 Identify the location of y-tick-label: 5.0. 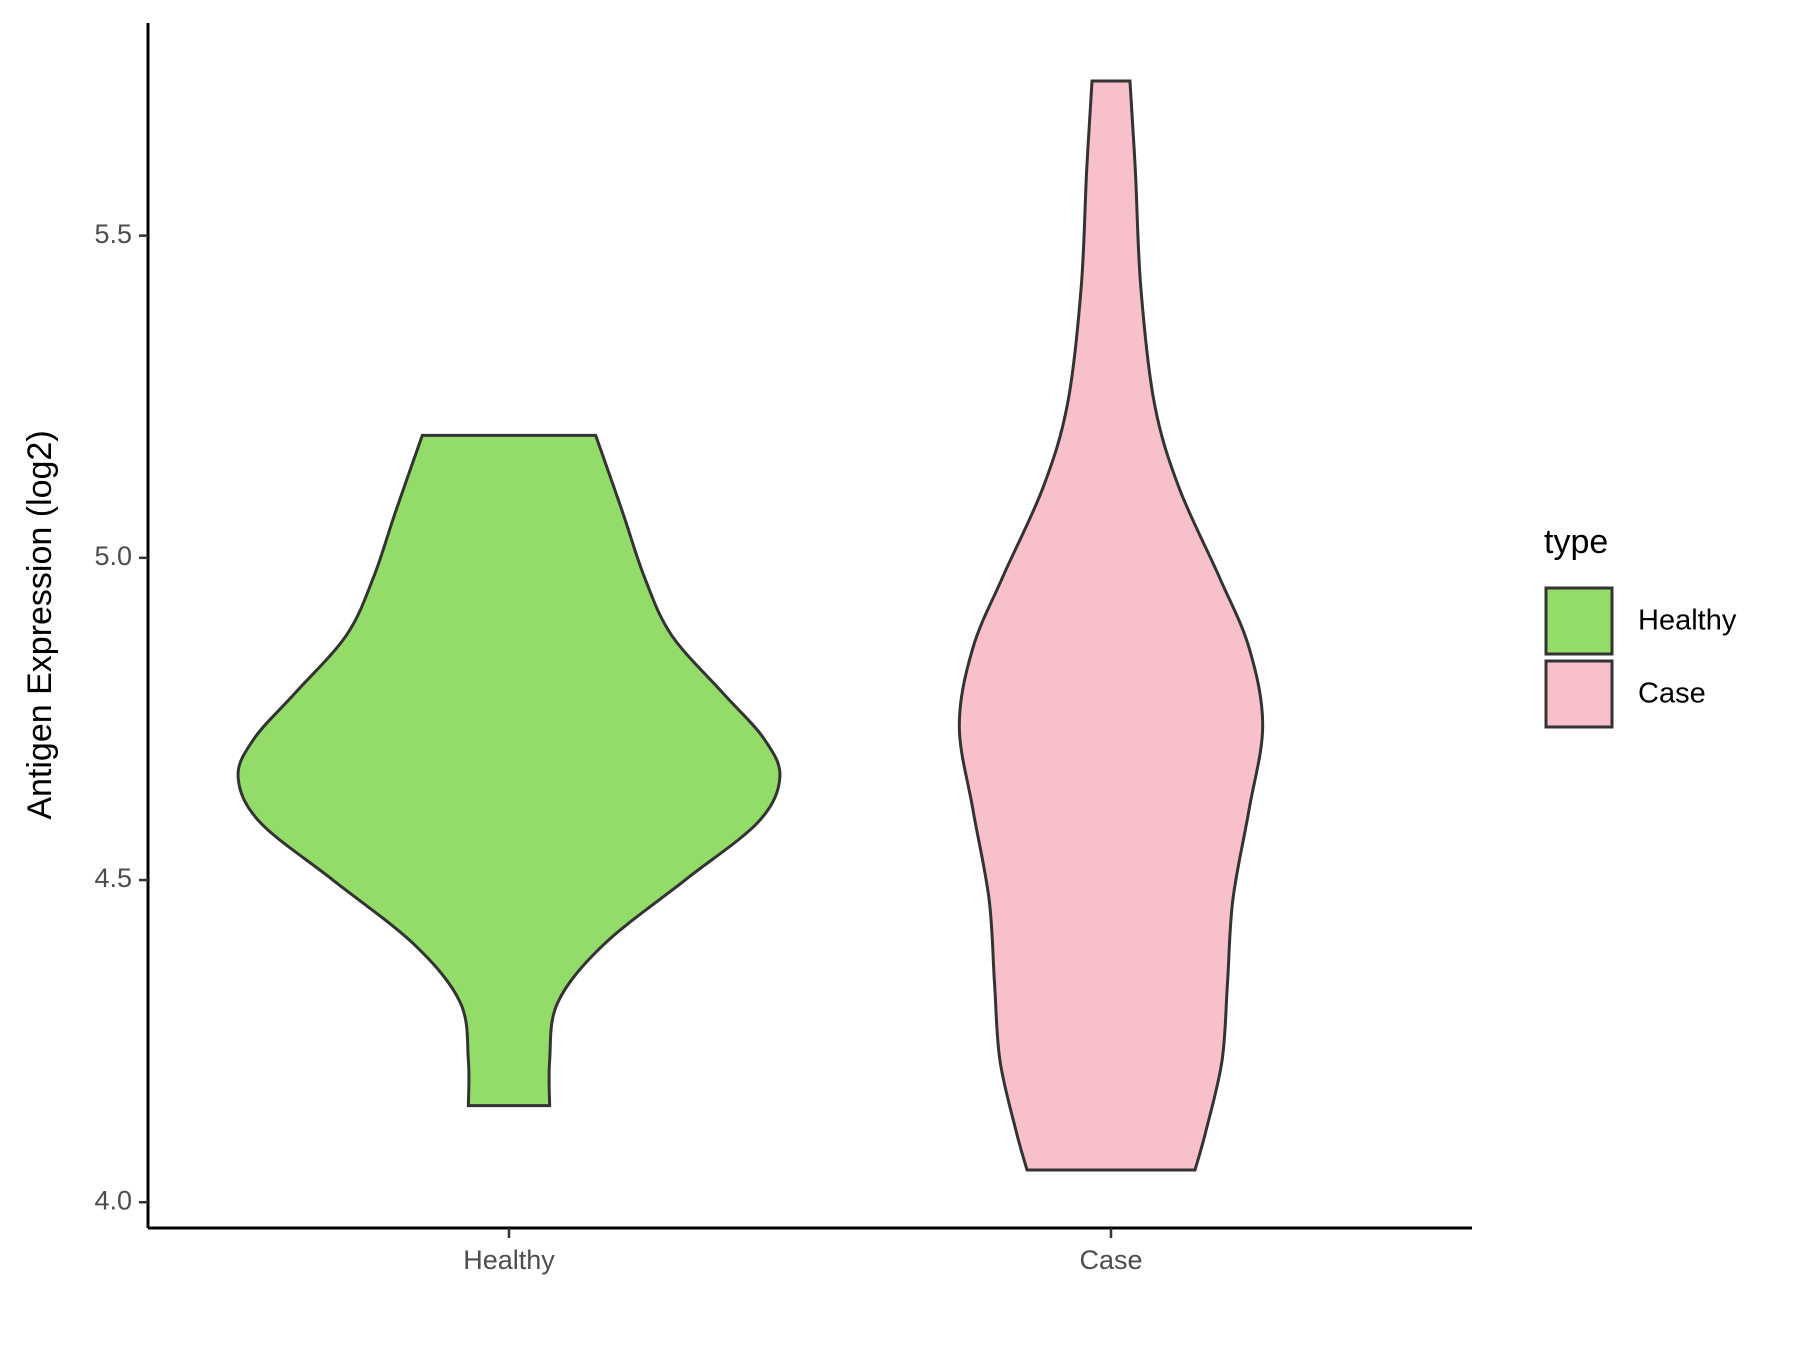
(113, 556).